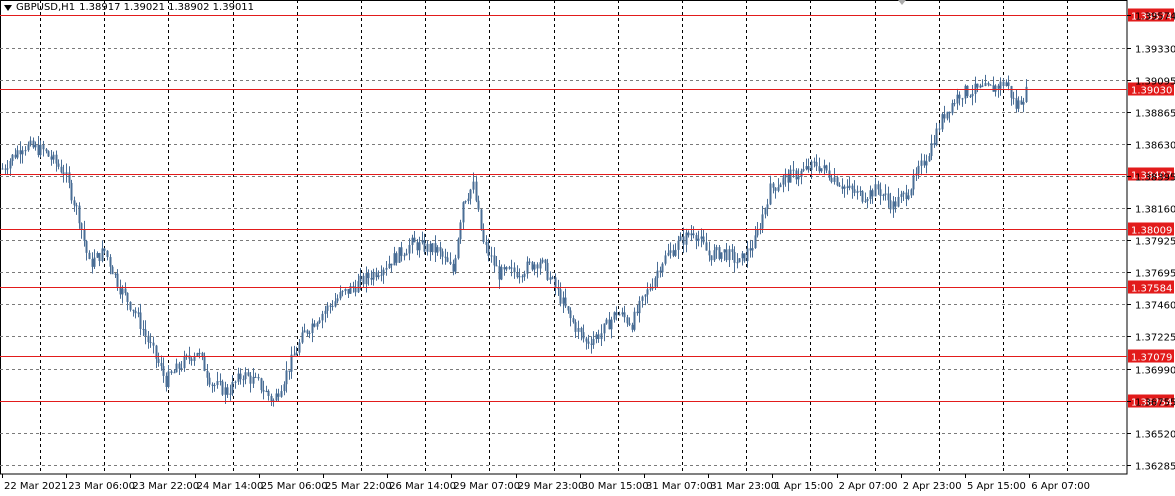 This screenshot has width=1175, height=496. I want to click on level-label: 1.37079, so click(1151, 358).